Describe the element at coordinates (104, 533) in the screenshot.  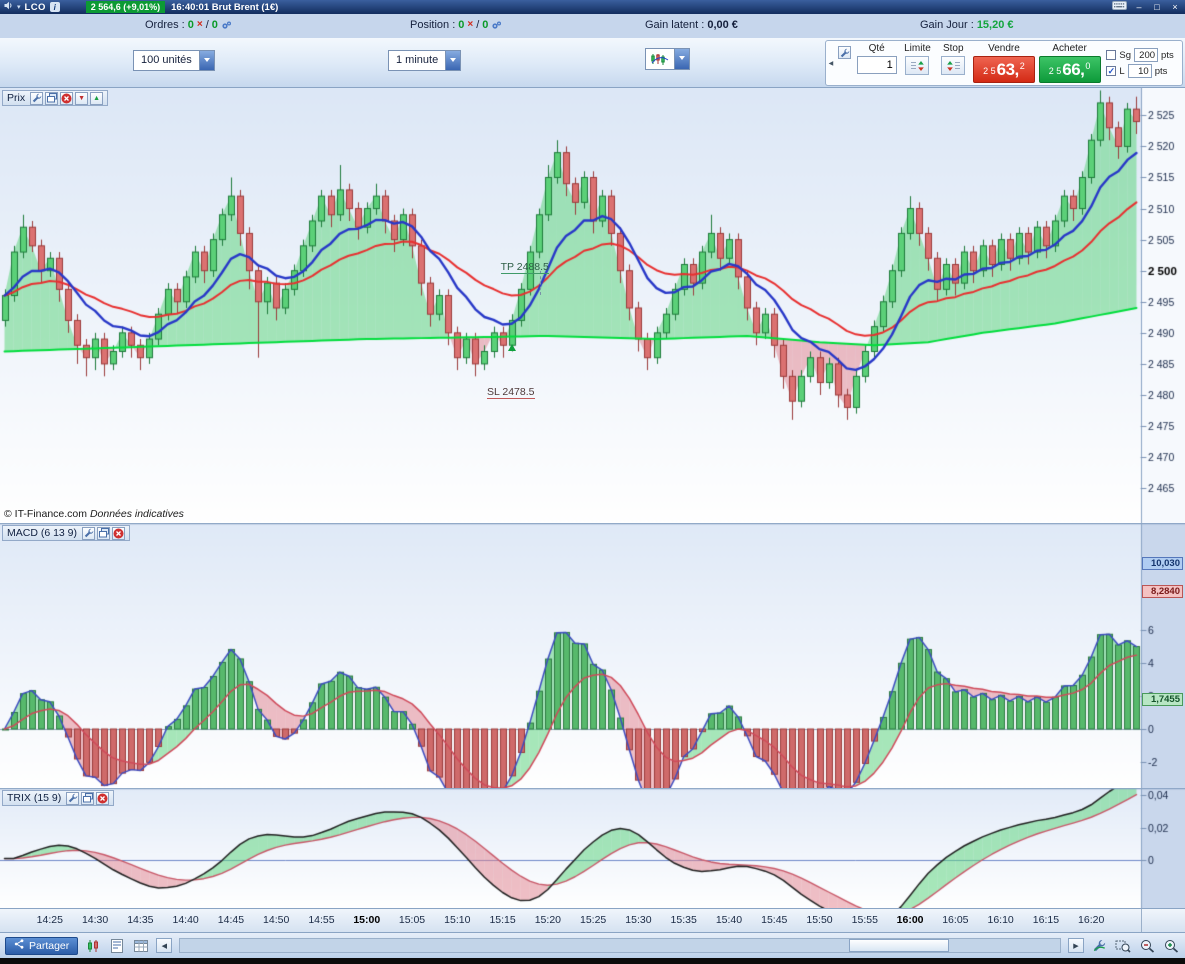
I see `macd-duplicate-window-icon` at that location.